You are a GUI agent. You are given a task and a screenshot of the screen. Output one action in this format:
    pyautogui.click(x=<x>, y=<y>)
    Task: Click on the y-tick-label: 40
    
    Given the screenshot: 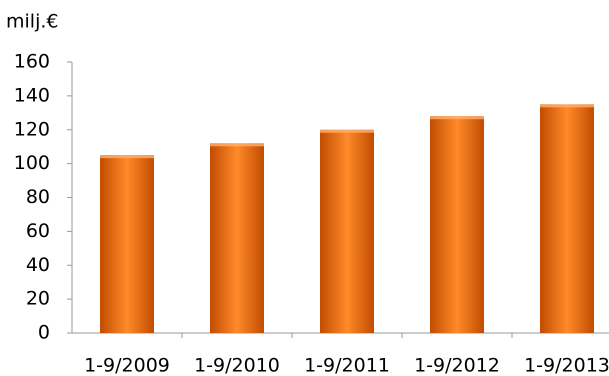 What is the action you would take?
    pyautogui.click(x=38, y=265)
    